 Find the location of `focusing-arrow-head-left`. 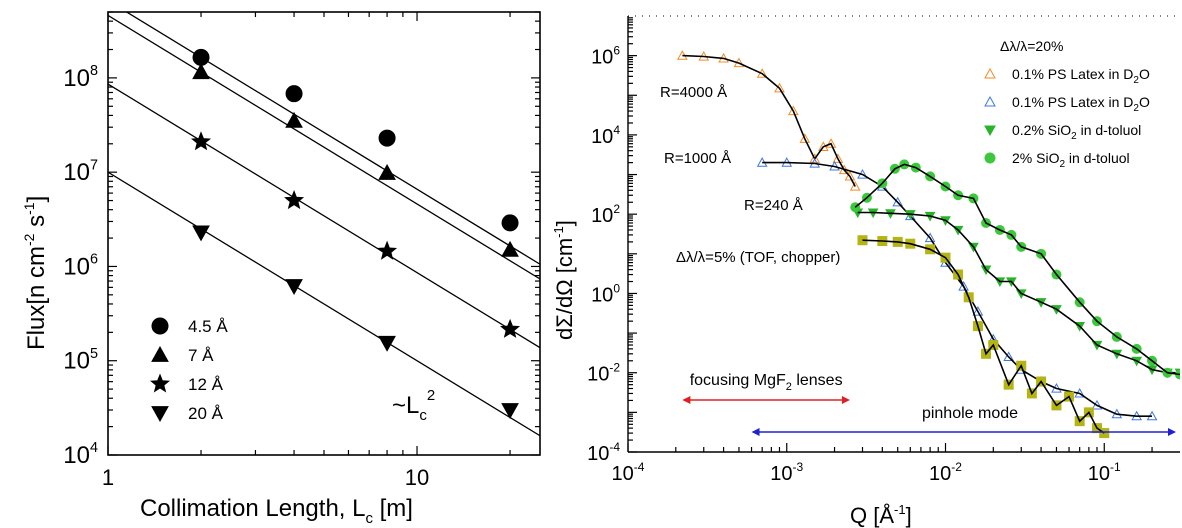

focusing-arrow-head-left is located at coordinates (686, 400).